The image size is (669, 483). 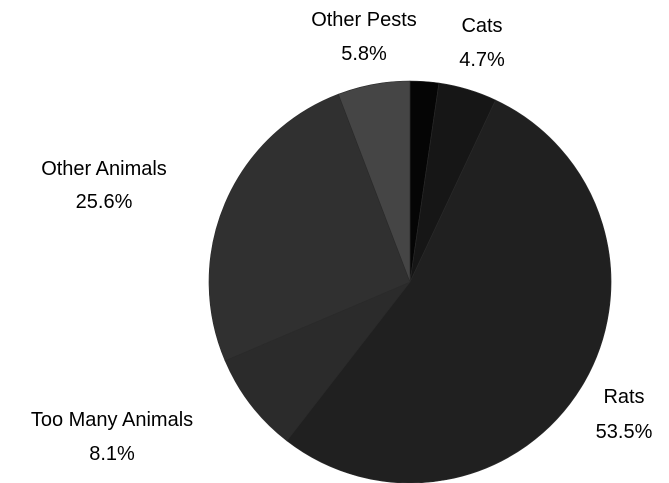 I want to click on label-cats-percent: 4.7%, so click(x=482, y=60).